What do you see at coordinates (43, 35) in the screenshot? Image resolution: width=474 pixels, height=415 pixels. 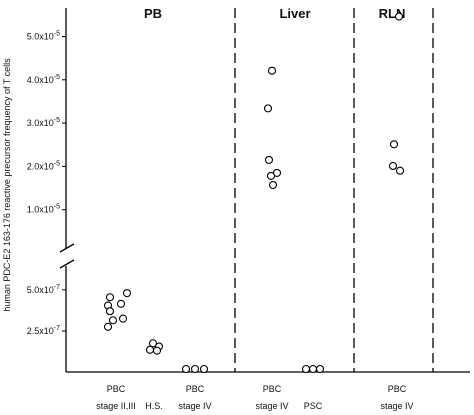 I see `y-tick-label: 5.0x10⁻⁵` at bounding box center [43, 35].